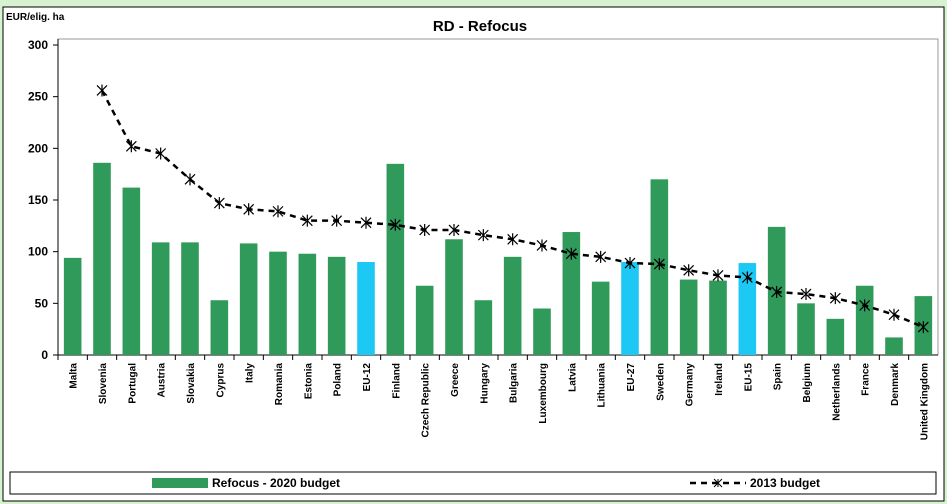 This screenshot has width=947, height=504. Describe the element at coordinates (103, 384) in the screenshot. I see `x-tick-label: Slovenia` at that location.